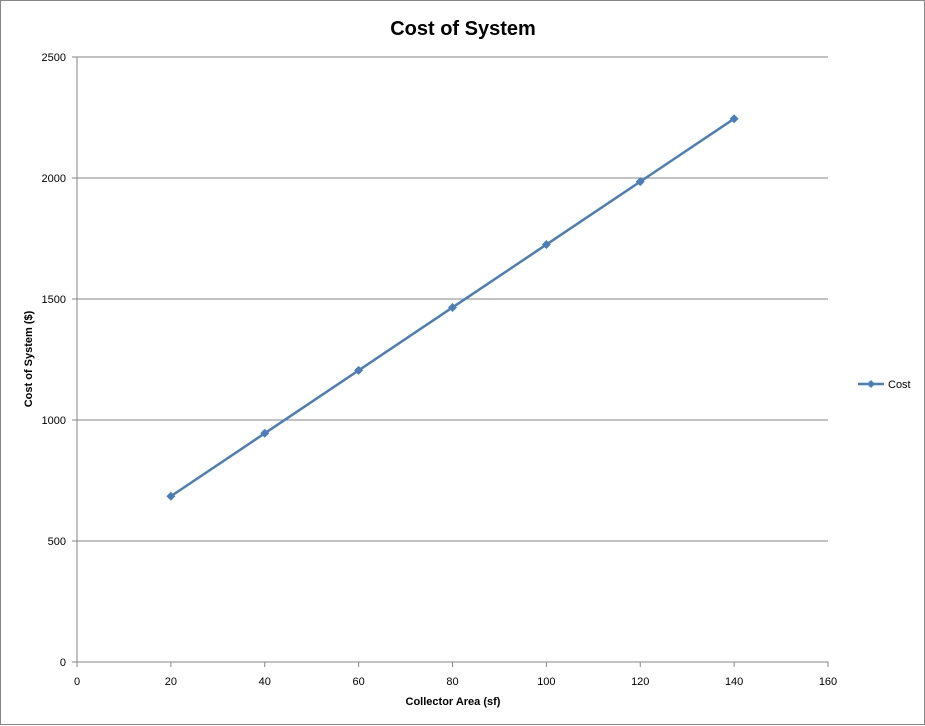 The width and height of the screenshot is (925, 726). Describe the element at coordinates (54, 179) in the screenshot. I see `y-tick-label: 2000` at that location.